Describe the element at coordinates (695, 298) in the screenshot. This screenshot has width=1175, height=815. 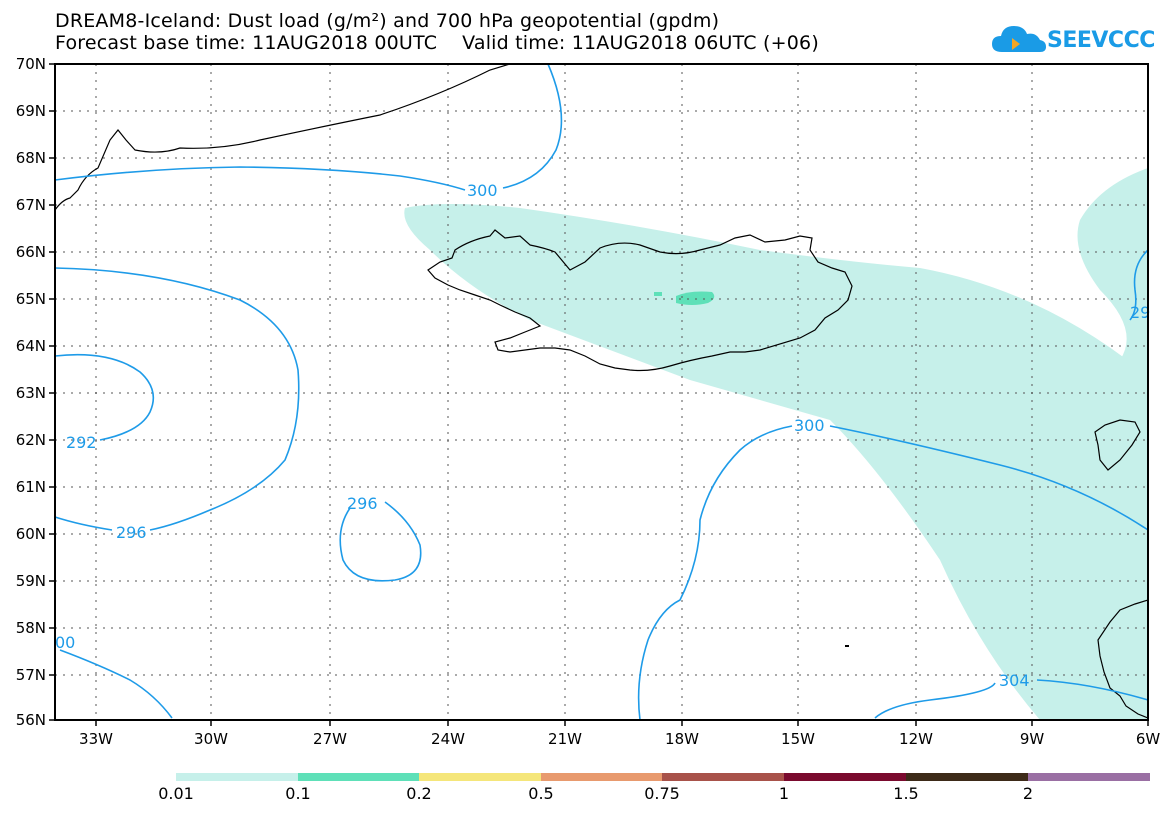
I see `dust-patch-mid` at that location.